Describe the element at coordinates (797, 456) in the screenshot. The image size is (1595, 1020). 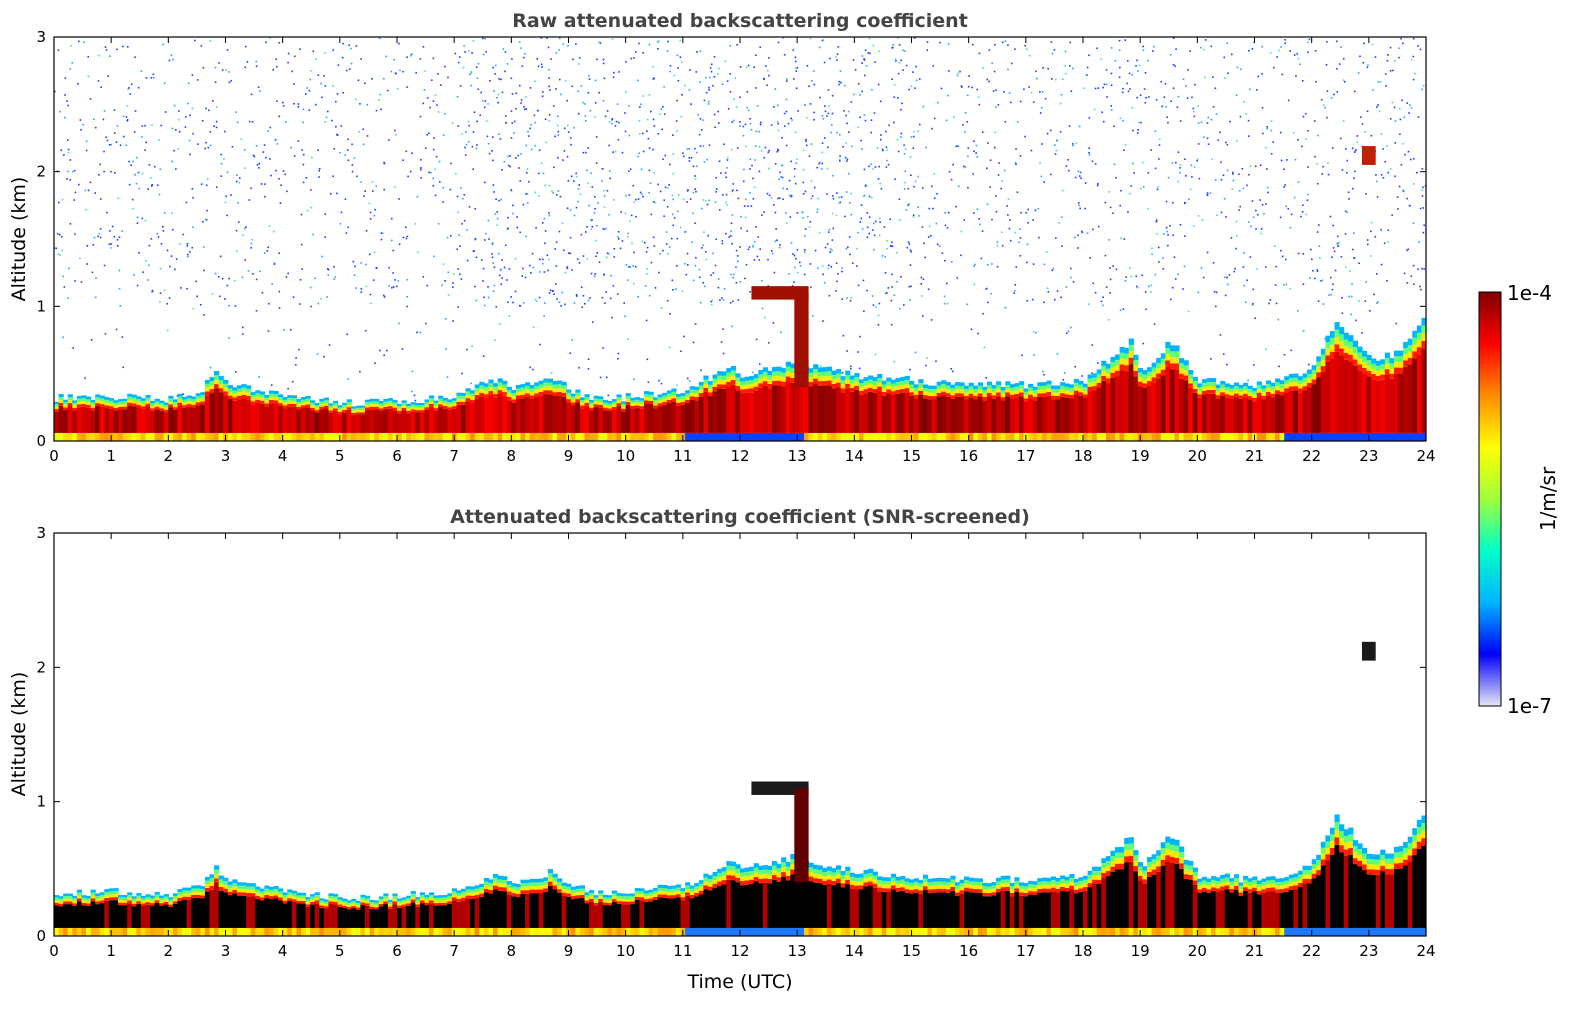
I see `x-tick-label: 13` at that location.